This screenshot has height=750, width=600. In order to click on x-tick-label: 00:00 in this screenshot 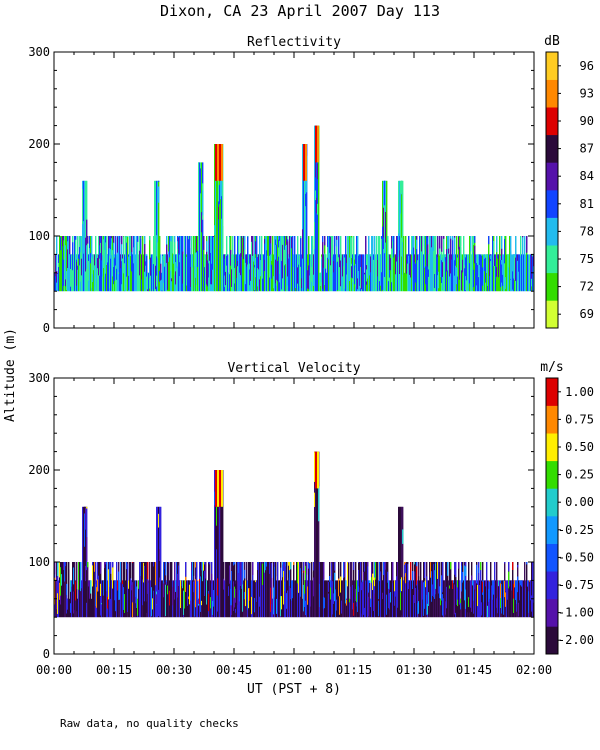, I will do `click(54, 670)`.